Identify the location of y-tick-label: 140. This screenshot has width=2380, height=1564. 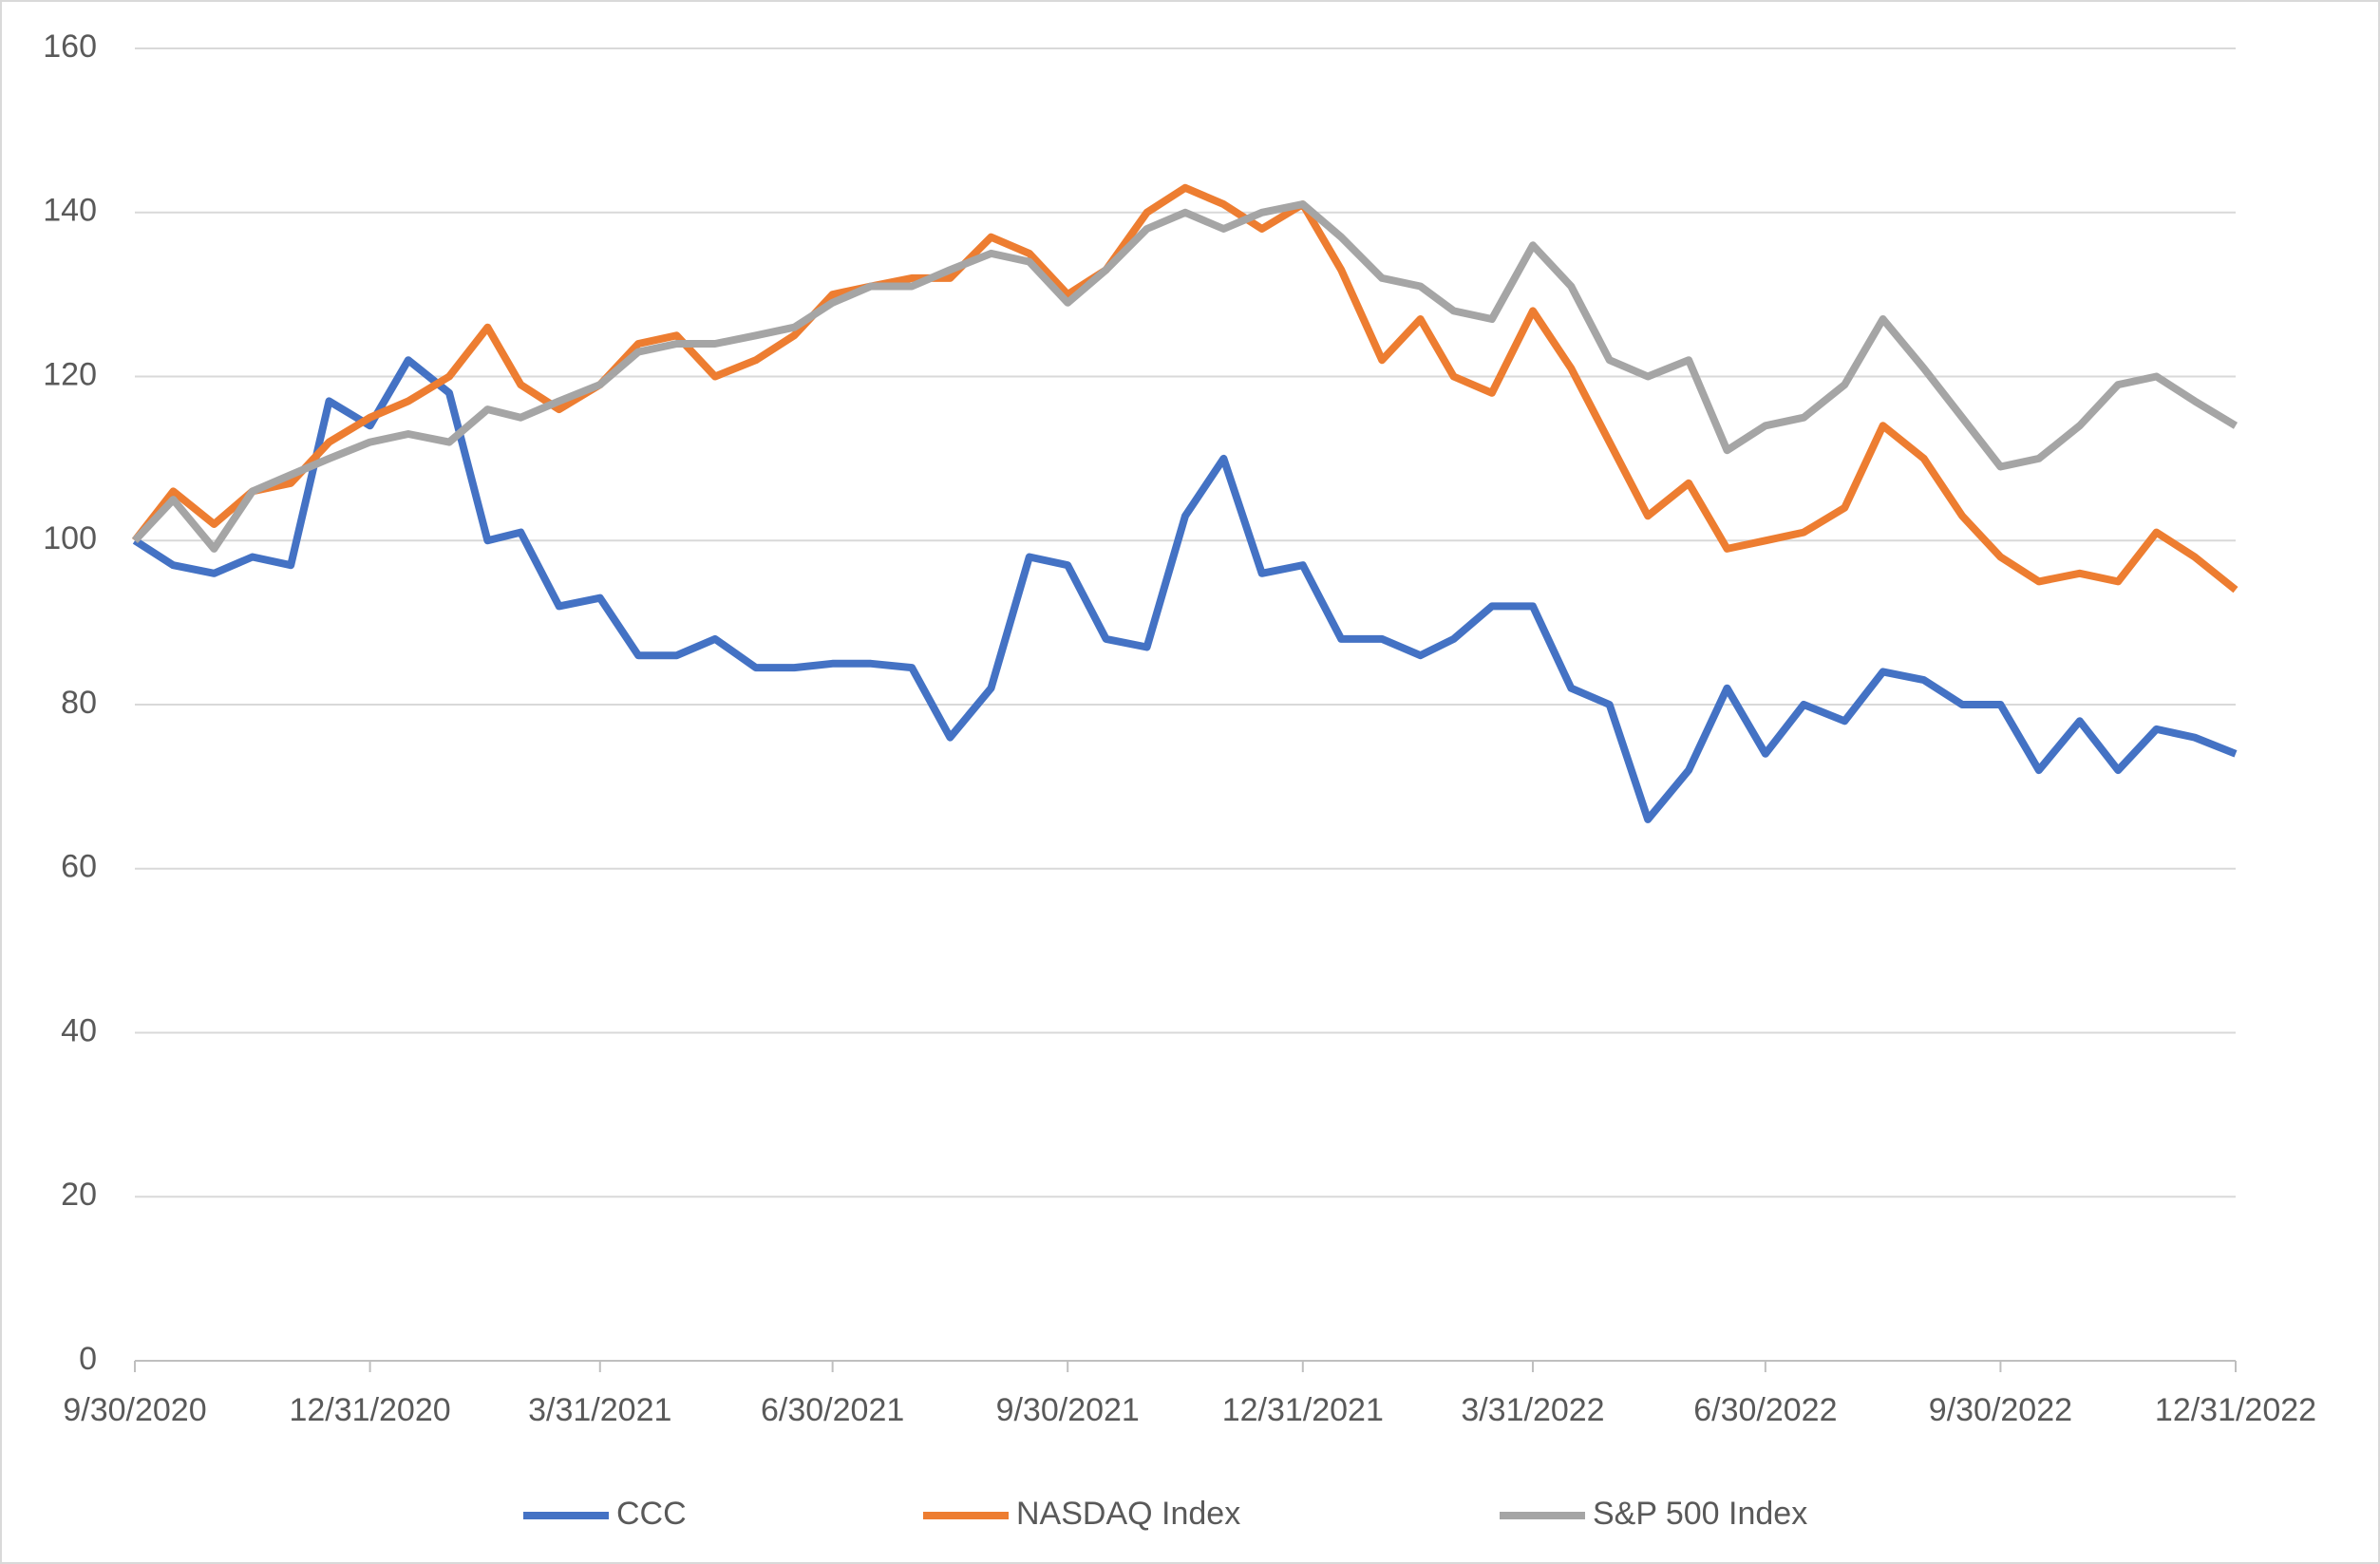
(70, 211).